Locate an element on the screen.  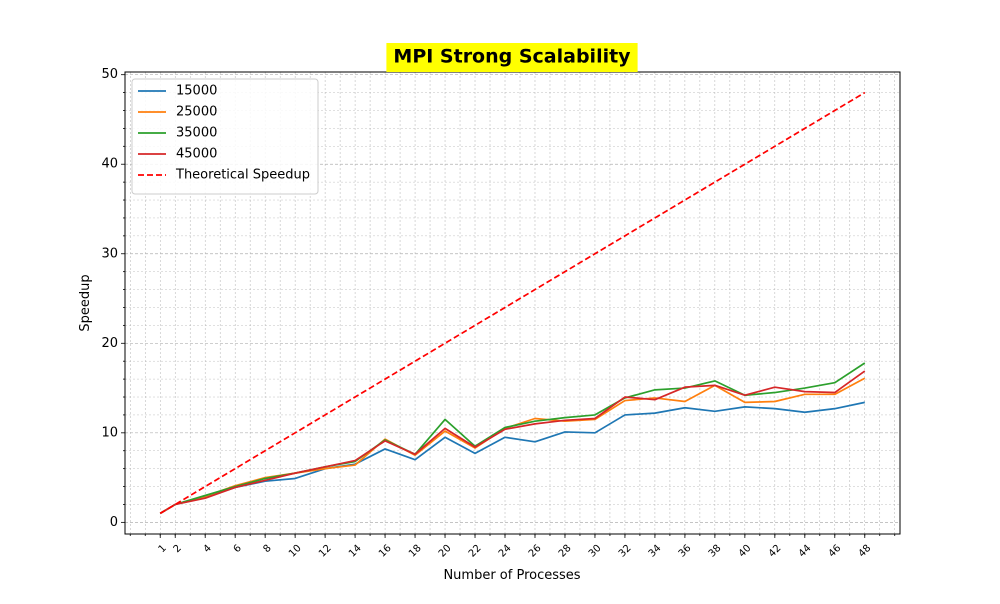
y-tick-label: 10 is located at coordinates (109, 432).